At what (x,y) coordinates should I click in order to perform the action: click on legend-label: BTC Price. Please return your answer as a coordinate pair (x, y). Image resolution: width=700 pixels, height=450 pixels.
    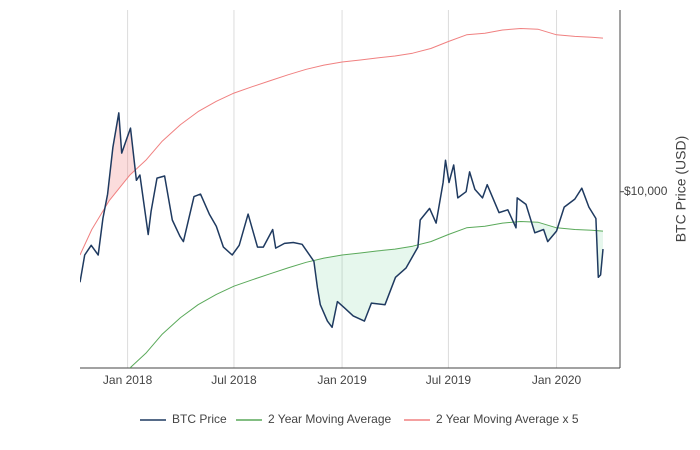
    Looking at the image, I should click on (199, 419).